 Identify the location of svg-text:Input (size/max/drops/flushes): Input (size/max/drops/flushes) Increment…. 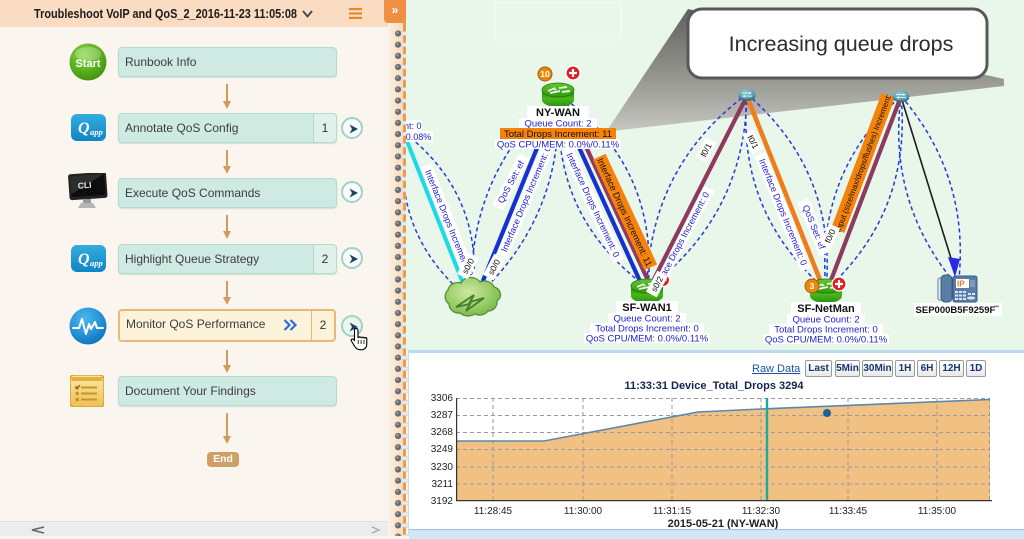
(864, 163).